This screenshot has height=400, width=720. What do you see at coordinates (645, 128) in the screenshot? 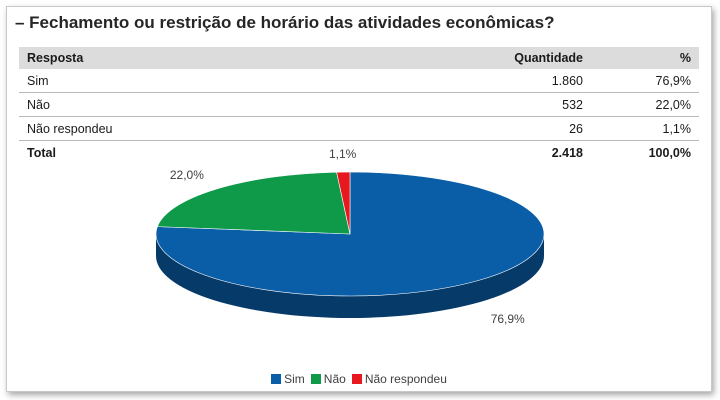
I see `cell-percent: 1,1%` at bounding box center [645, 128].